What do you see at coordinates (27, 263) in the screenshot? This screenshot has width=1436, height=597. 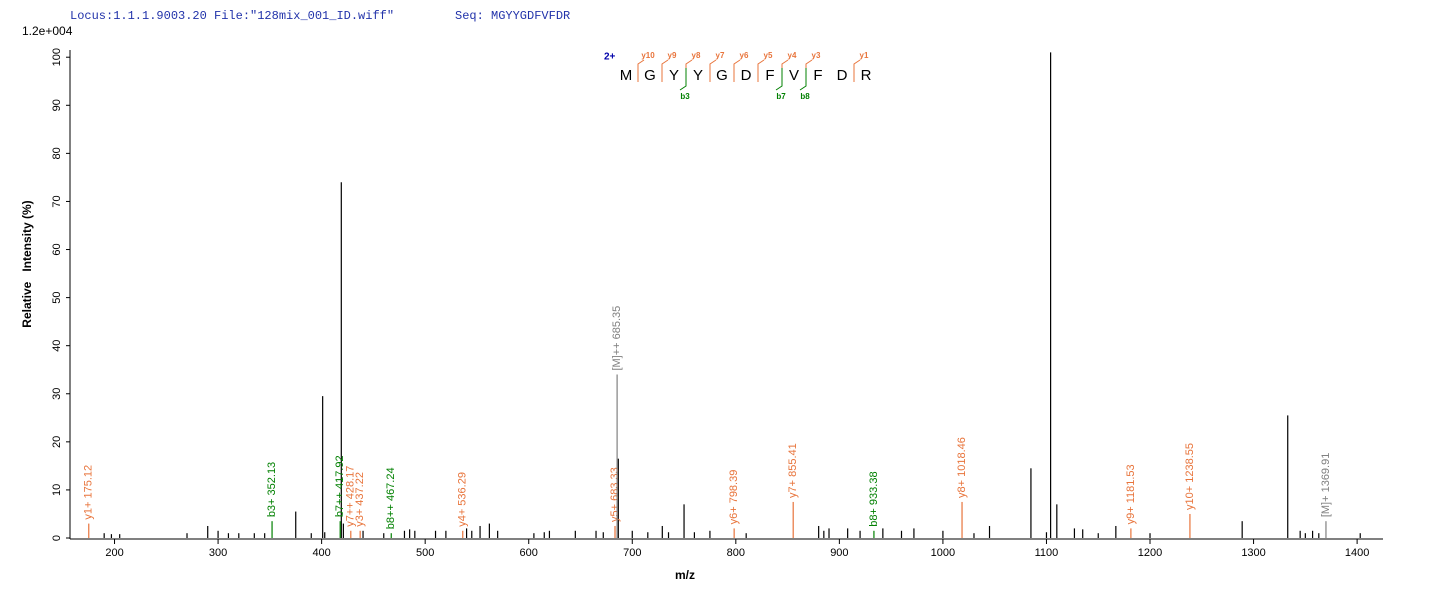 I see `y-axis-label: Relative Intensity (%)` at bounding box center [27, 263].